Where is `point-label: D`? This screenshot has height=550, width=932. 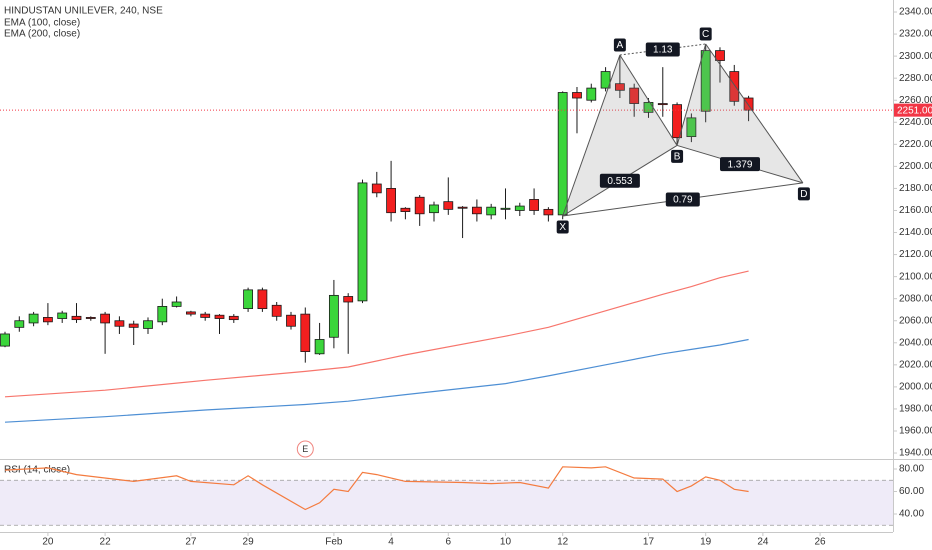
point-label: D is located at coordinates (803, 194).